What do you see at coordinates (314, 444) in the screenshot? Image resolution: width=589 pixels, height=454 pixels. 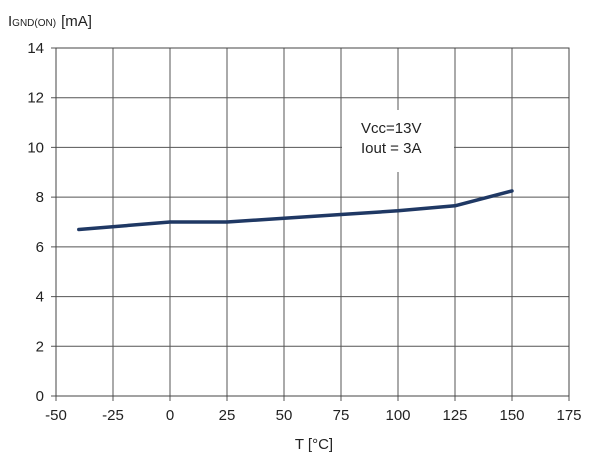 I see `x-axis-title: T [°C]` at bounding box center [314, 444].